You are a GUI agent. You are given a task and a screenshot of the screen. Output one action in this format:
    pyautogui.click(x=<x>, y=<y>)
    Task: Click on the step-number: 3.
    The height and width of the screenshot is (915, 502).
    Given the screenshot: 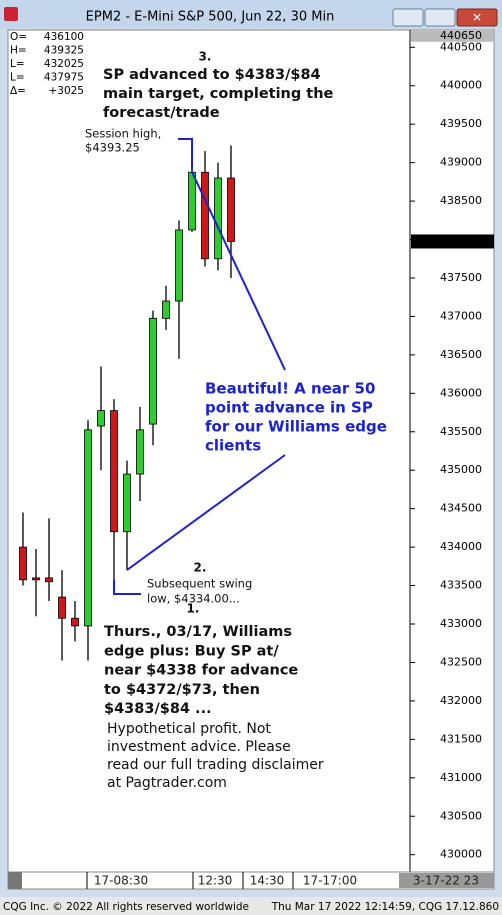 What is the action you would take?
    pyautogui.click(x=205, y=57)
    